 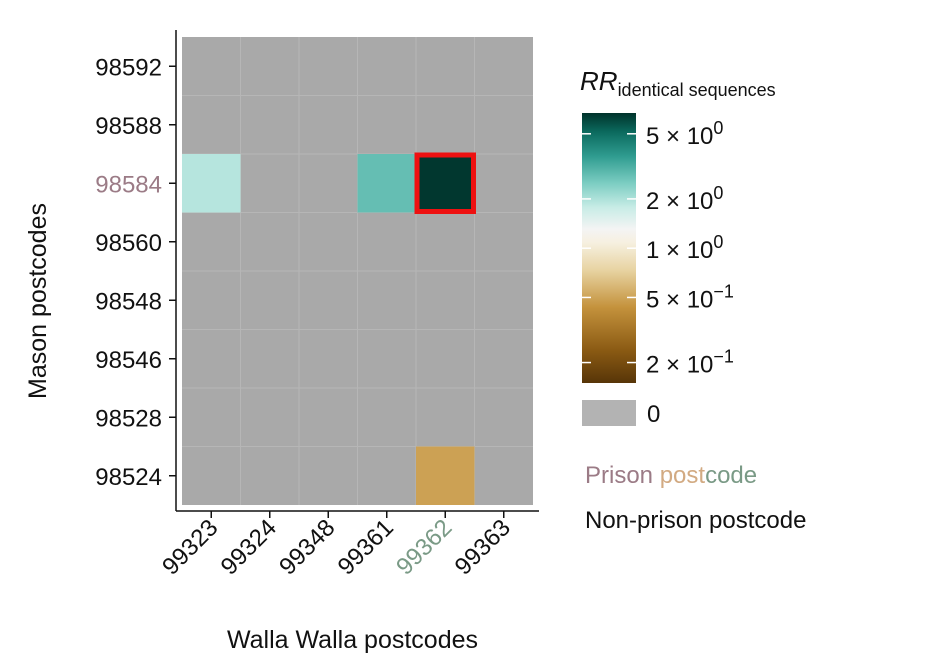 What do you see at coordinates (38, 301) in the screenshot?
I see `y-axis-title: Mason postcodes` at bounding box center [38, 301].